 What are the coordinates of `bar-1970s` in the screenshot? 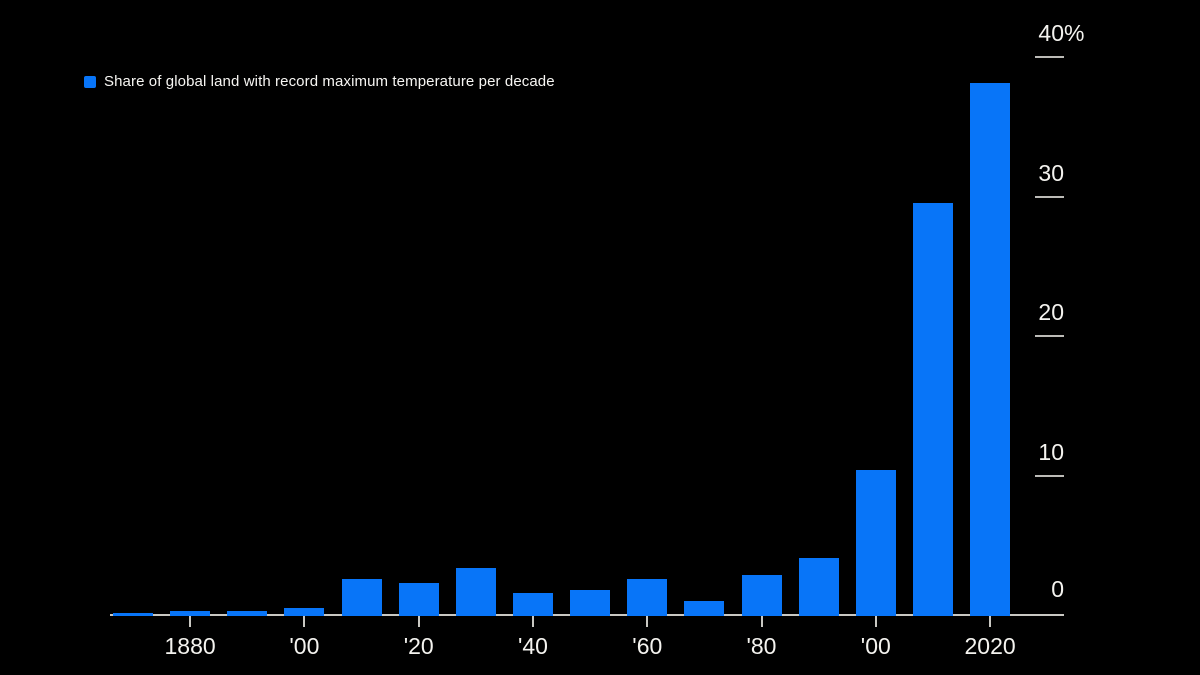 It's located at (704, 608).